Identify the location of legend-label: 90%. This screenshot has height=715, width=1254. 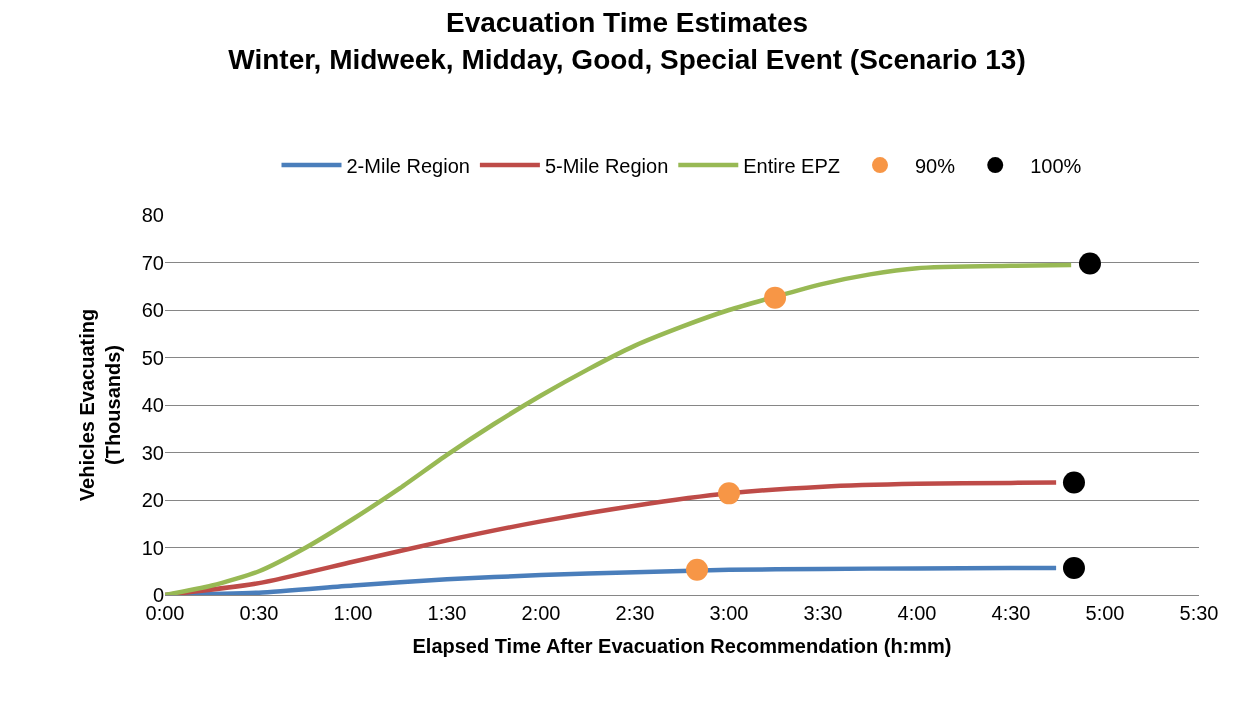
(935, 165).